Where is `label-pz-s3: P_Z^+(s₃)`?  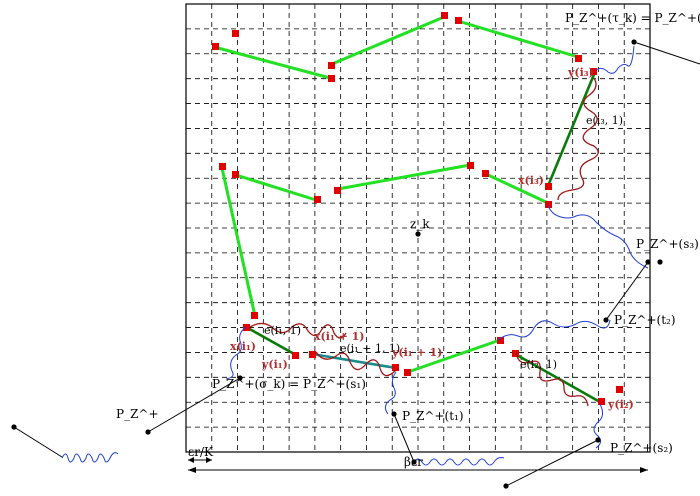 label-pz-s3: P_Z^+(s₃) is located at coordinates (667, 244).